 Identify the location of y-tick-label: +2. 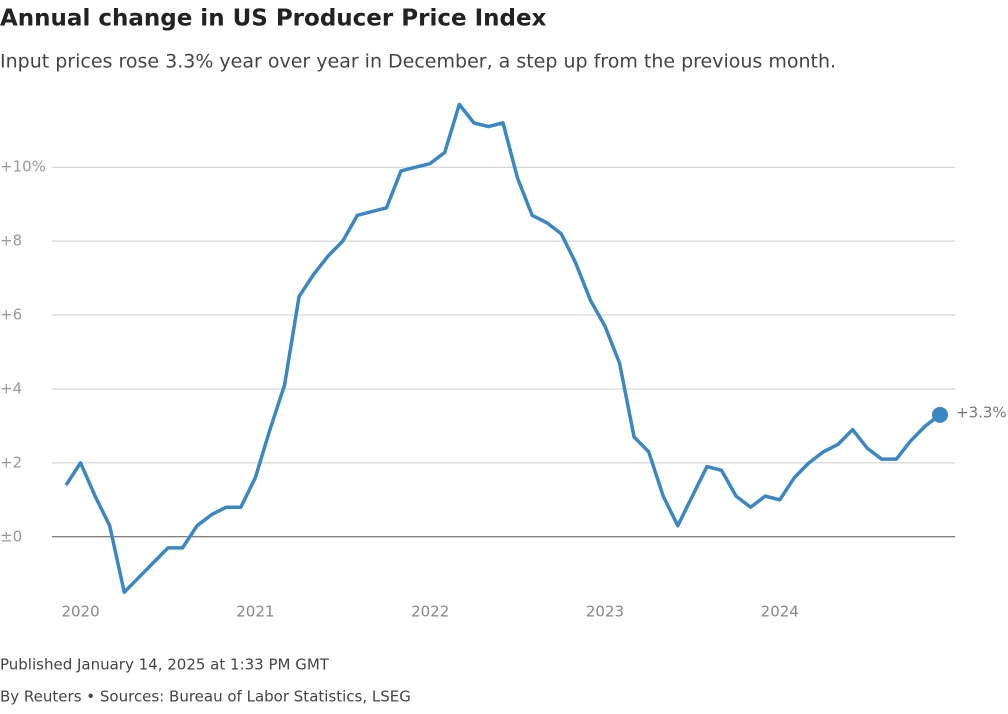
(11, 462).